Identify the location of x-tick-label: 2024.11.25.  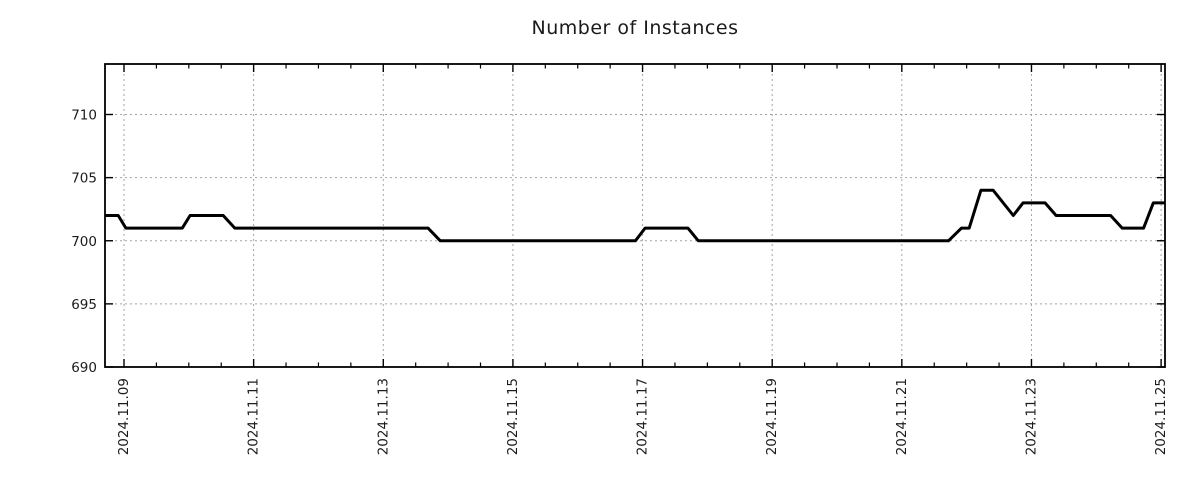
(1161, 416).